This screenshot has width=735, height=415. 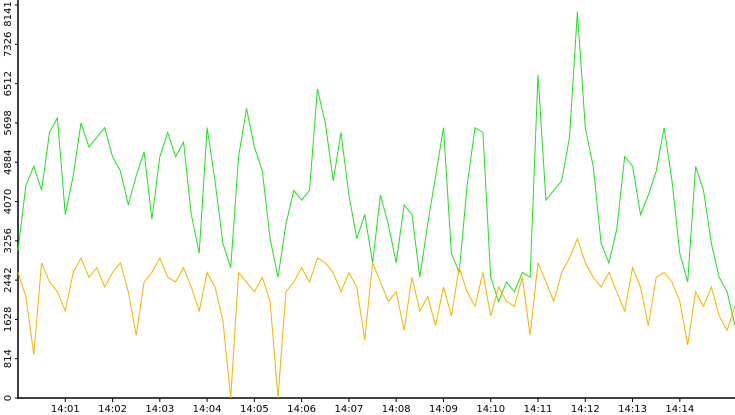 What do you see at coordinates (8, 83) in the screenshot?
I see `y-tick-label: 6512` at bounding box center [8, 83].